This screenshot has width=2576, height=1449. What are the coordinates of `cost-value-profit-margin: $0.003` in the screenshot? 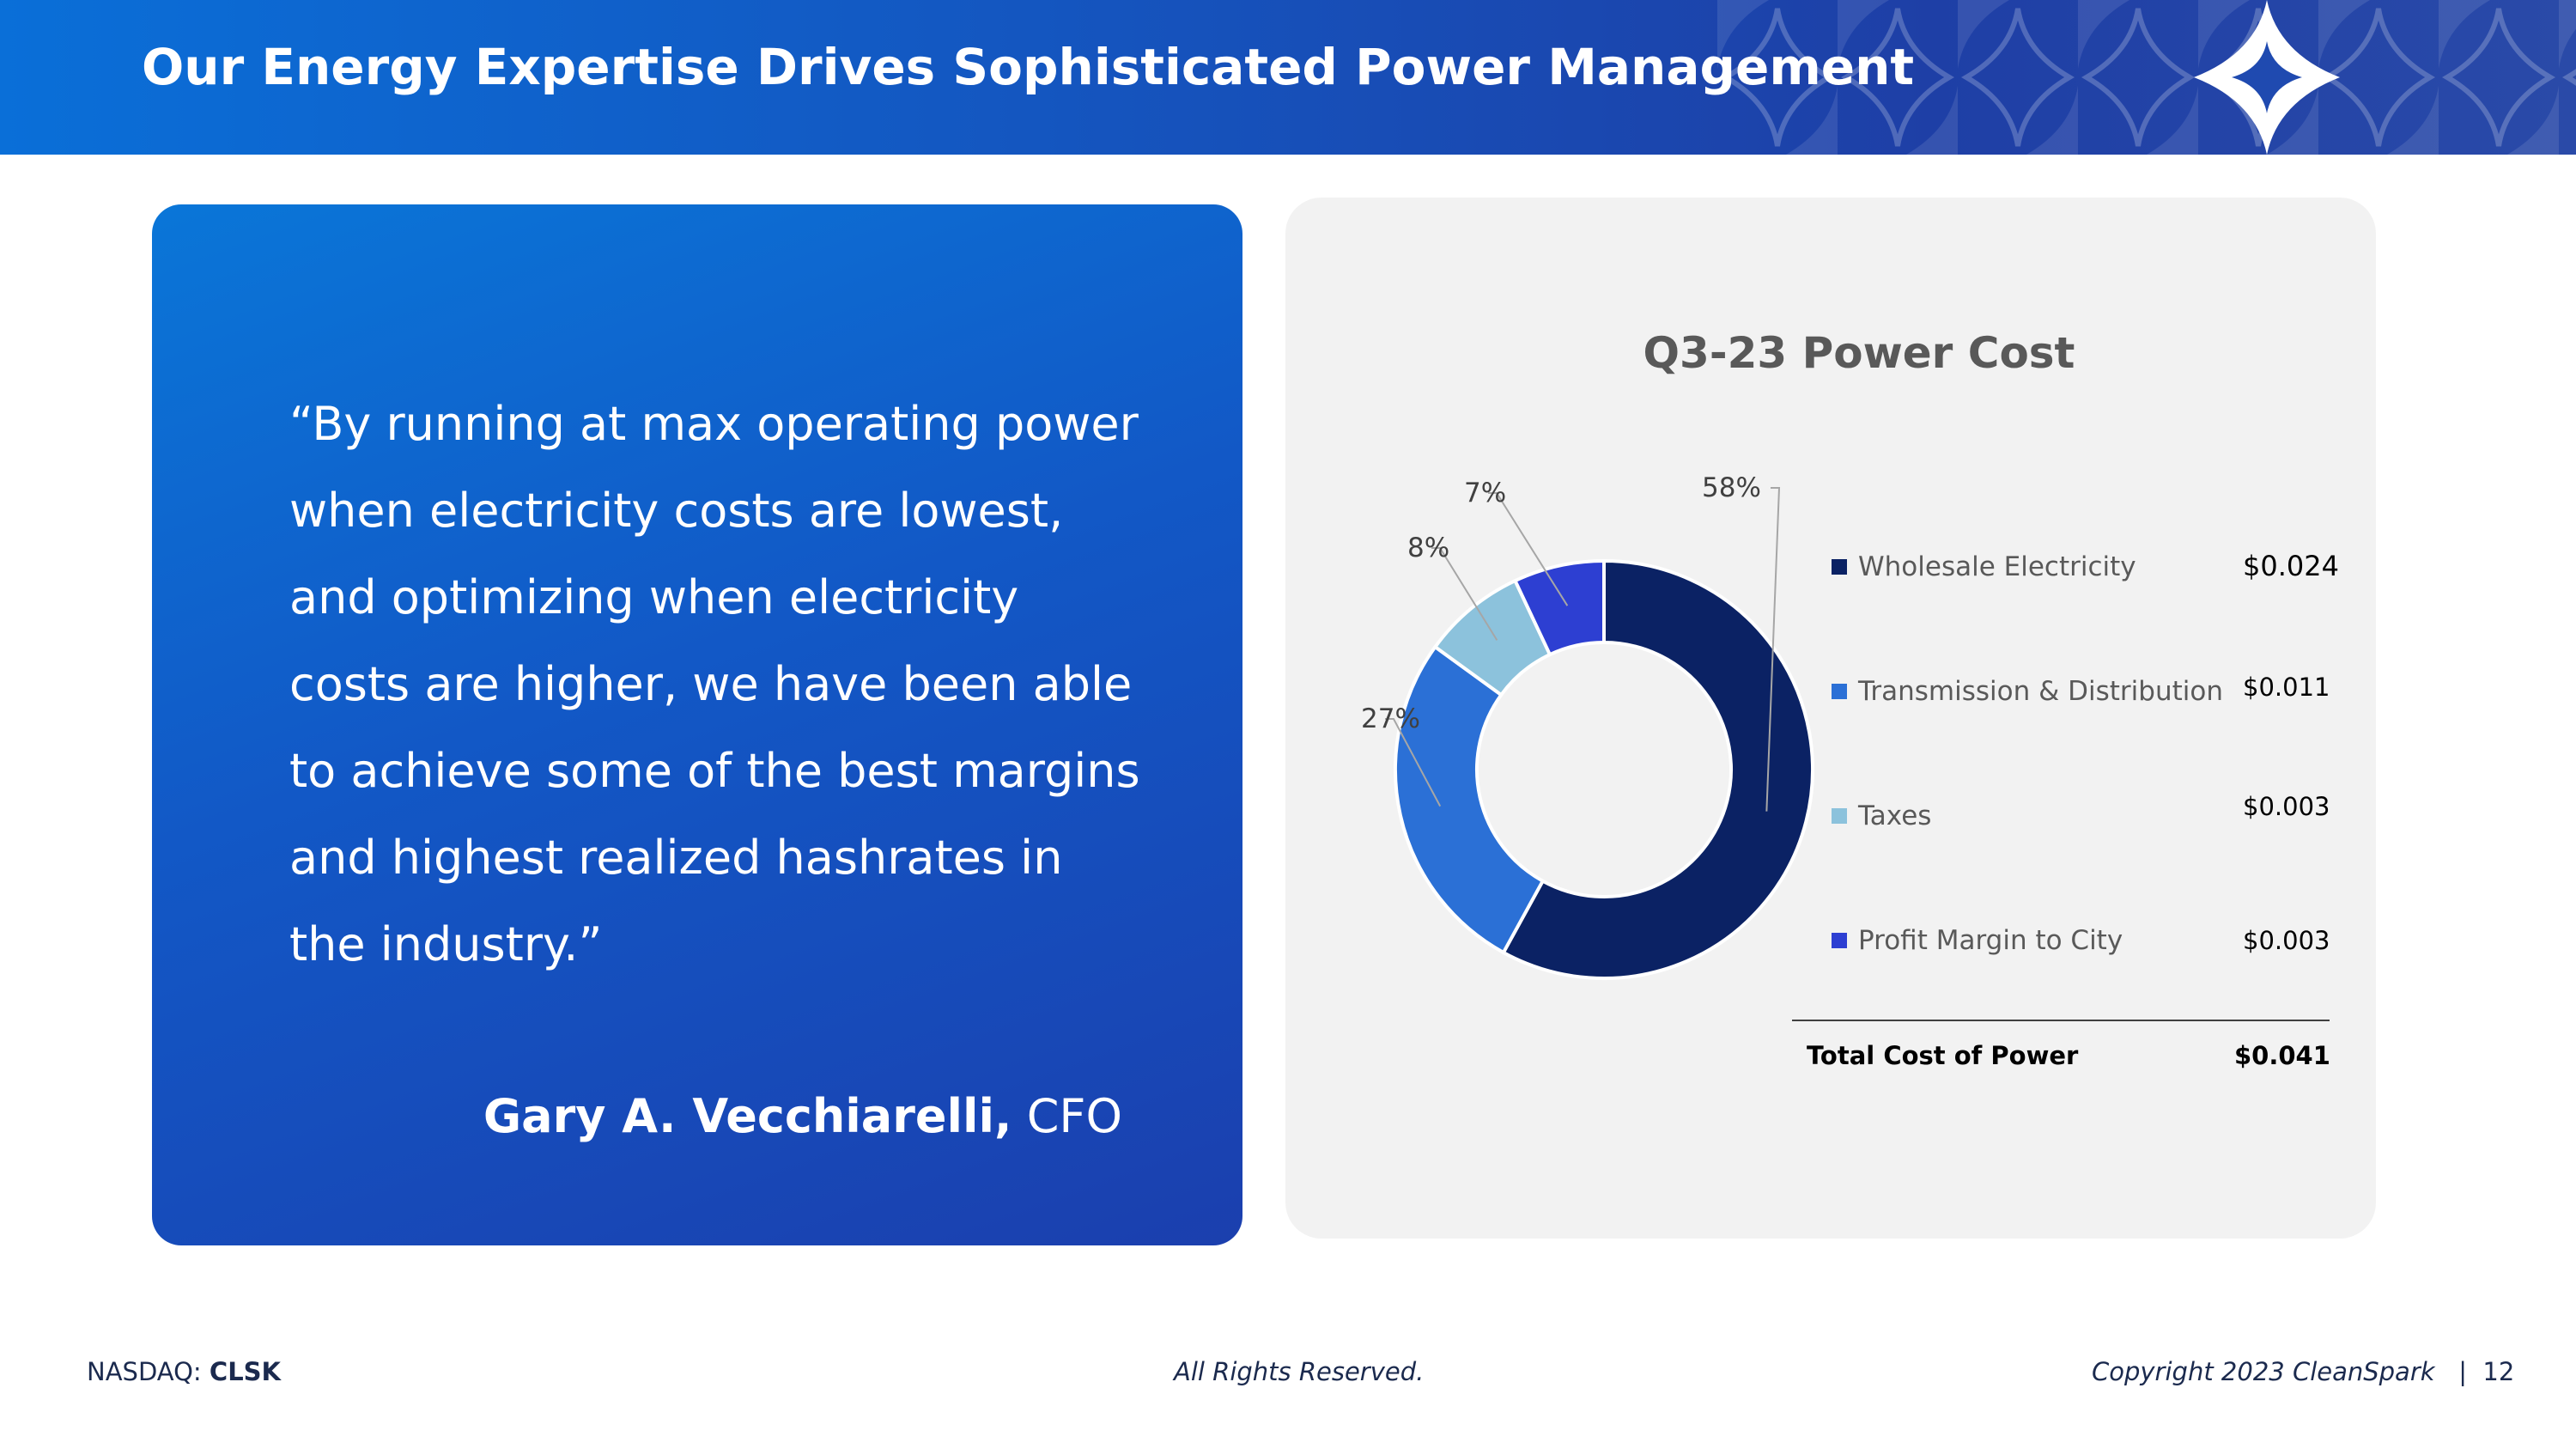 It's located at (2287, 940).